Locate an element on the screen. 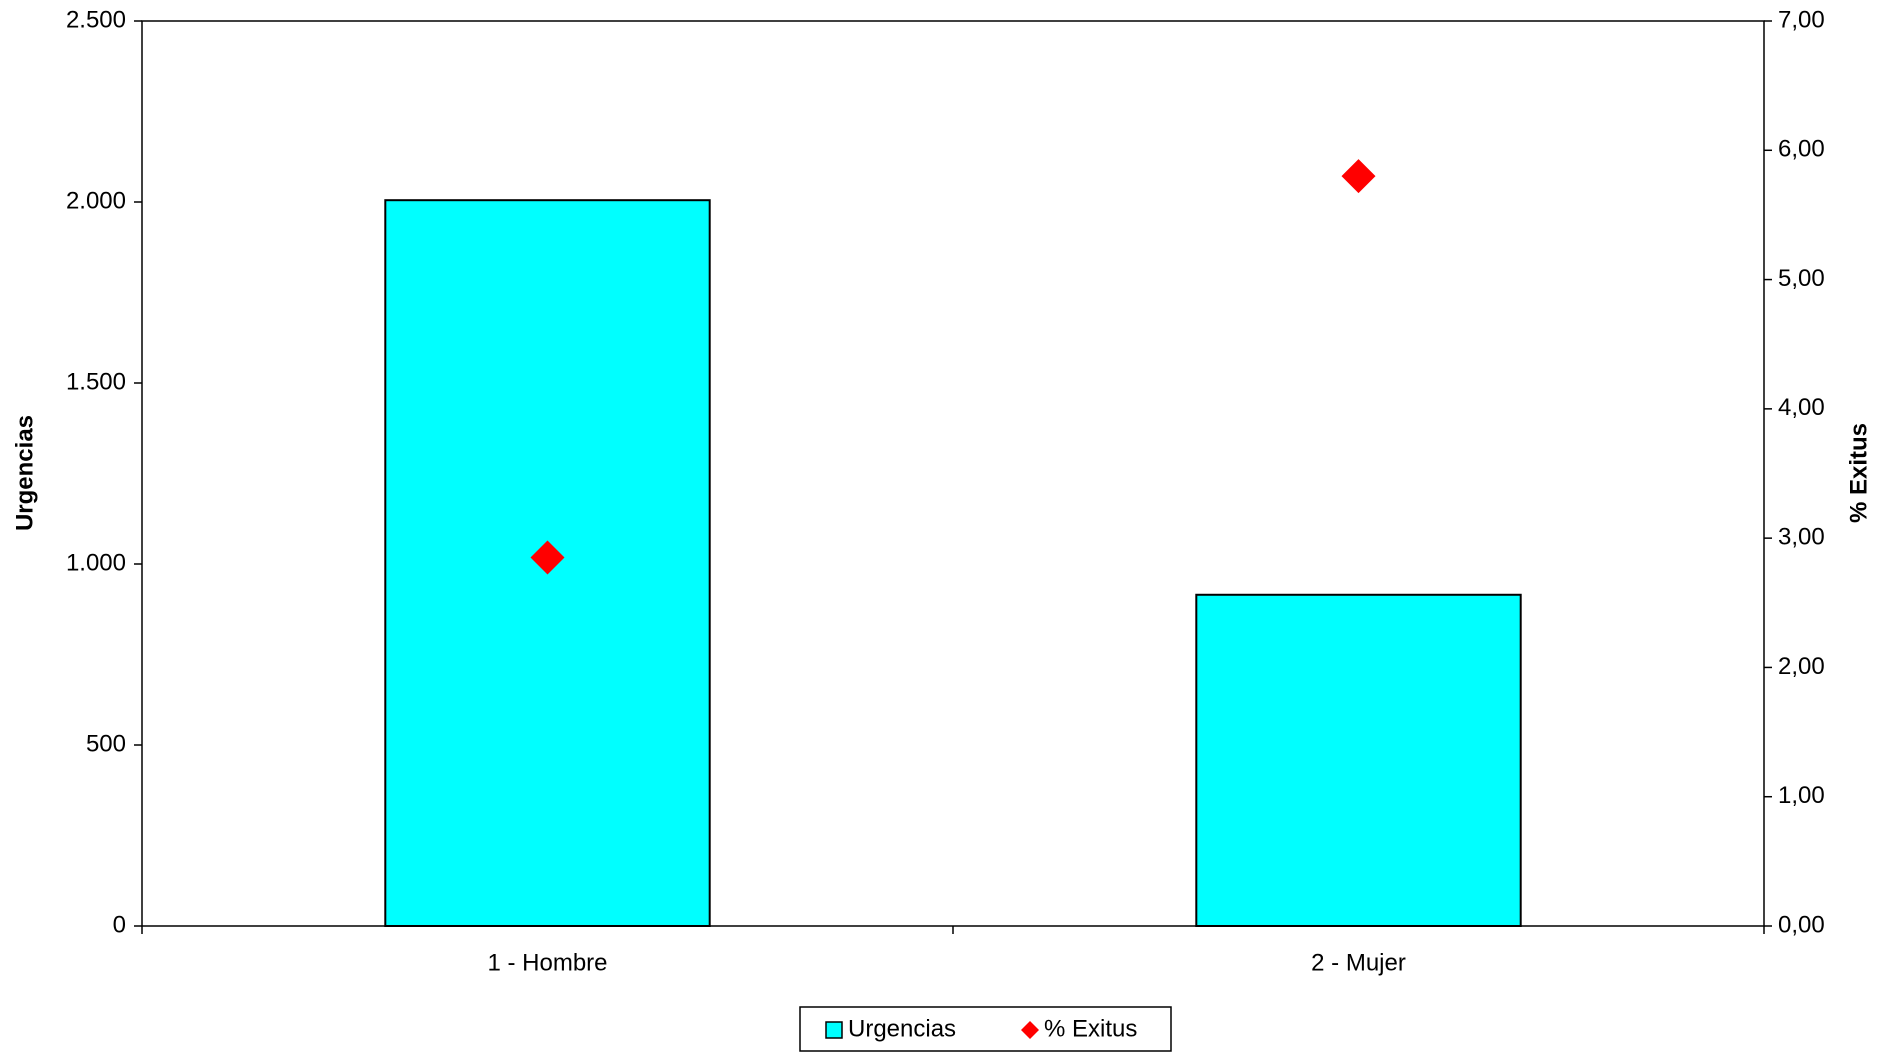 This screenshot has width=1887, height=1052. y2-tick-label: 7,00 is located at coordinates (1801, 19).